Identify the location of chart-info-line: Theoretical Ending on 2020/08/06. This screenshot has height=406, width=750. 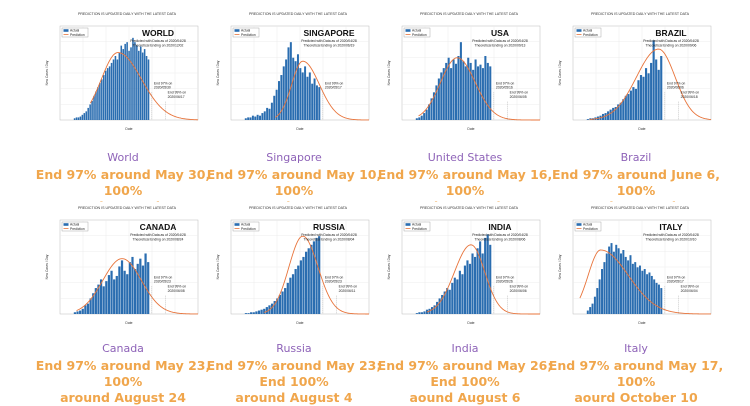
(500, 240).